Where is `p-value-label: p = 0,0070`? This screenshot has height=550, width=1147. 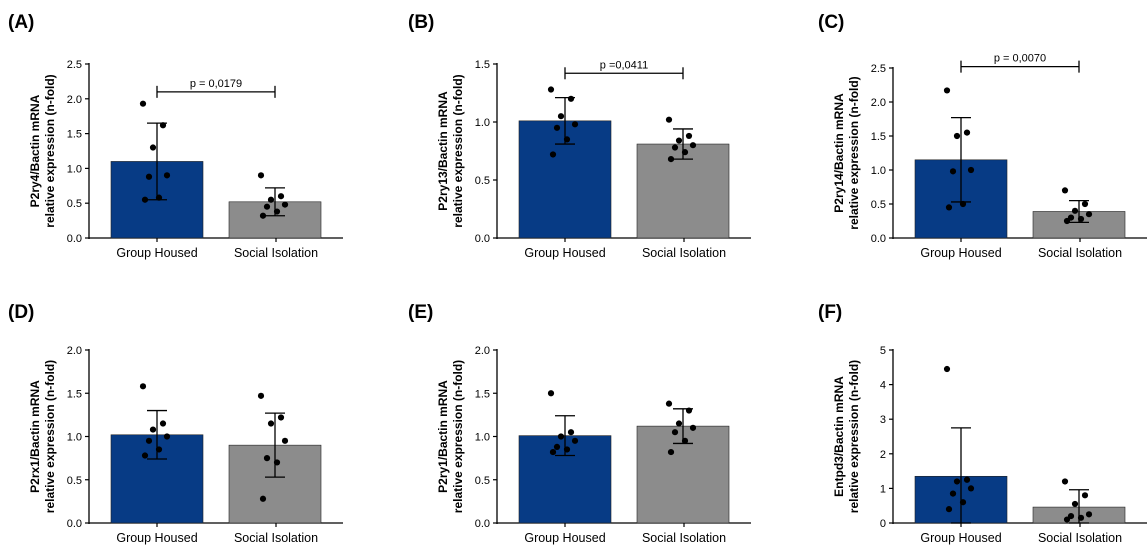
p-value-label: p = 0,0070 is located at coordinates (1020, 59).